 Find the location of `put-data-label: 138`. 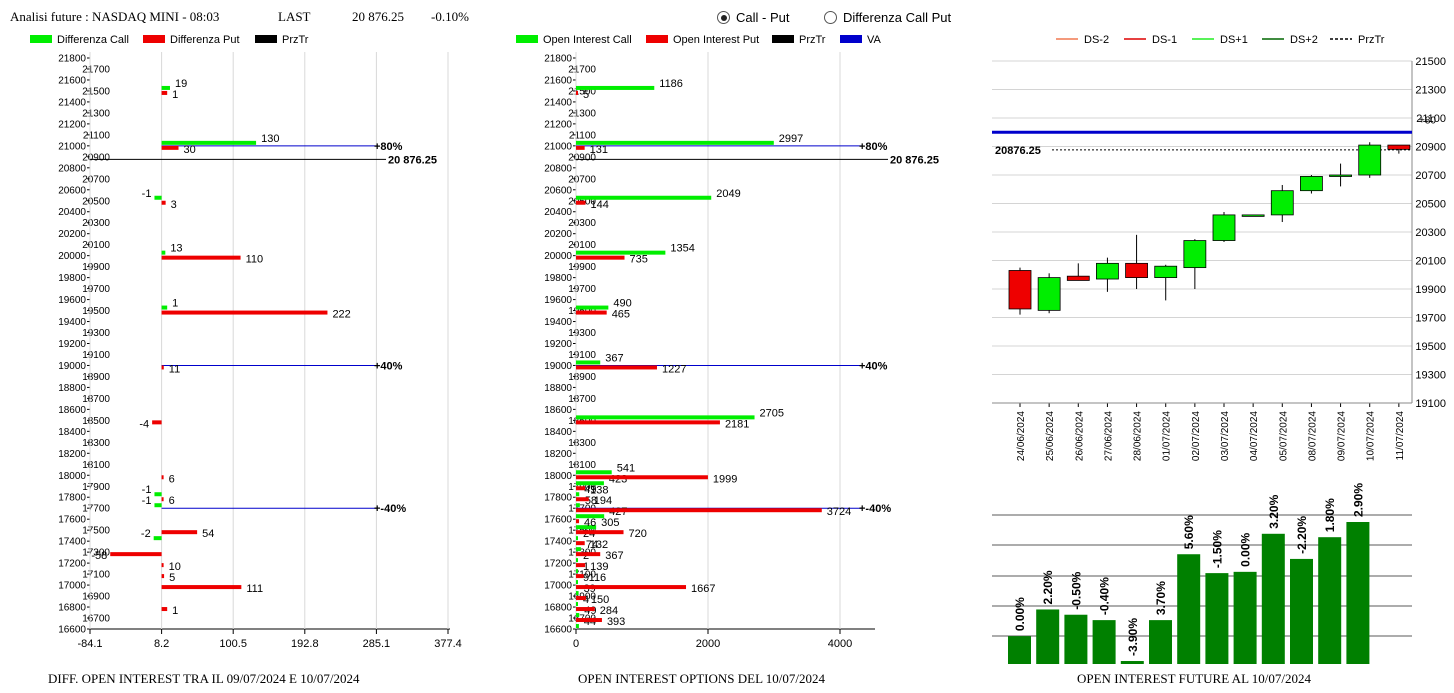

put-data-label: 138 is located at coordinates (599, 490).